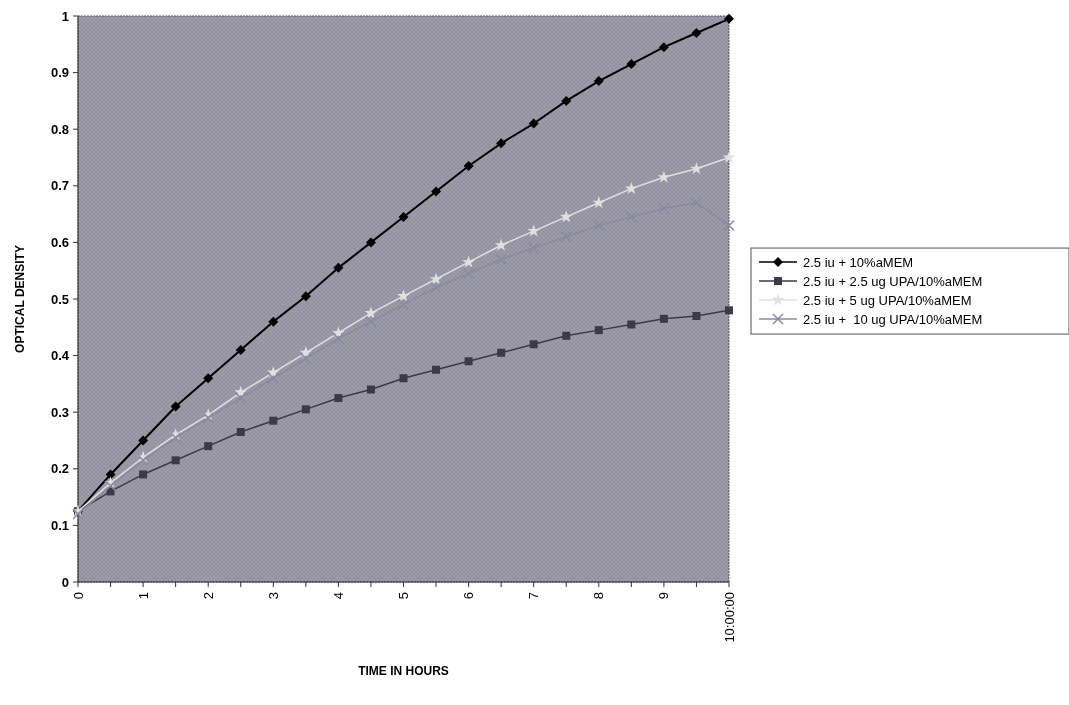 This screenshot has height=705, width=1069. What do you see at coordinates (729, 617) in the screenshot?
I see `x-tick-label: 10:00:00` at bounding box center [729, 617].